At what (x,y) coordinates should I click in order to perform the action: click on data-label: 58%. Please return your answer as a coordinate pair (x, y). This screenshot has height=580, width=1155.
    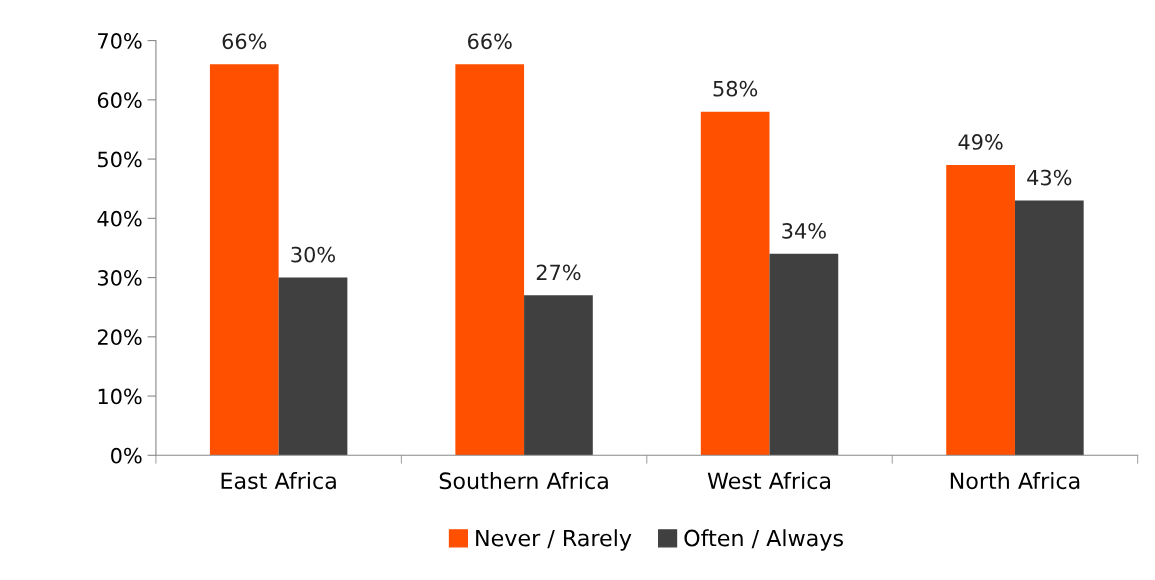
    Looking at the image, I should click on (735, 88).